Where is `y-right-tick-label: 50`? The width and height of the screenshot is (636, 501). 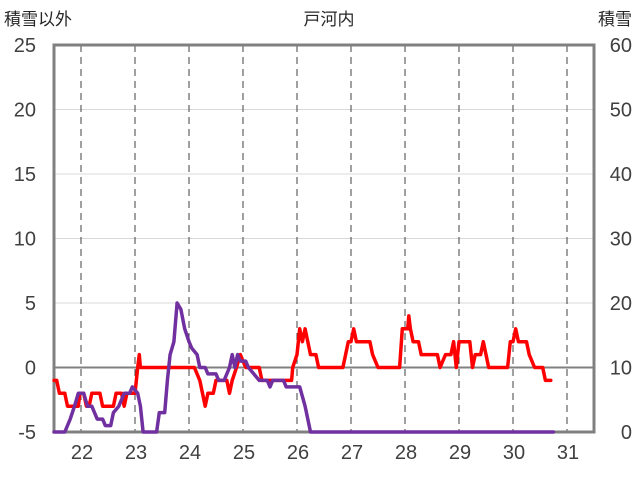 y-right-tick-label: 50 is located at coordinates (621, 111).